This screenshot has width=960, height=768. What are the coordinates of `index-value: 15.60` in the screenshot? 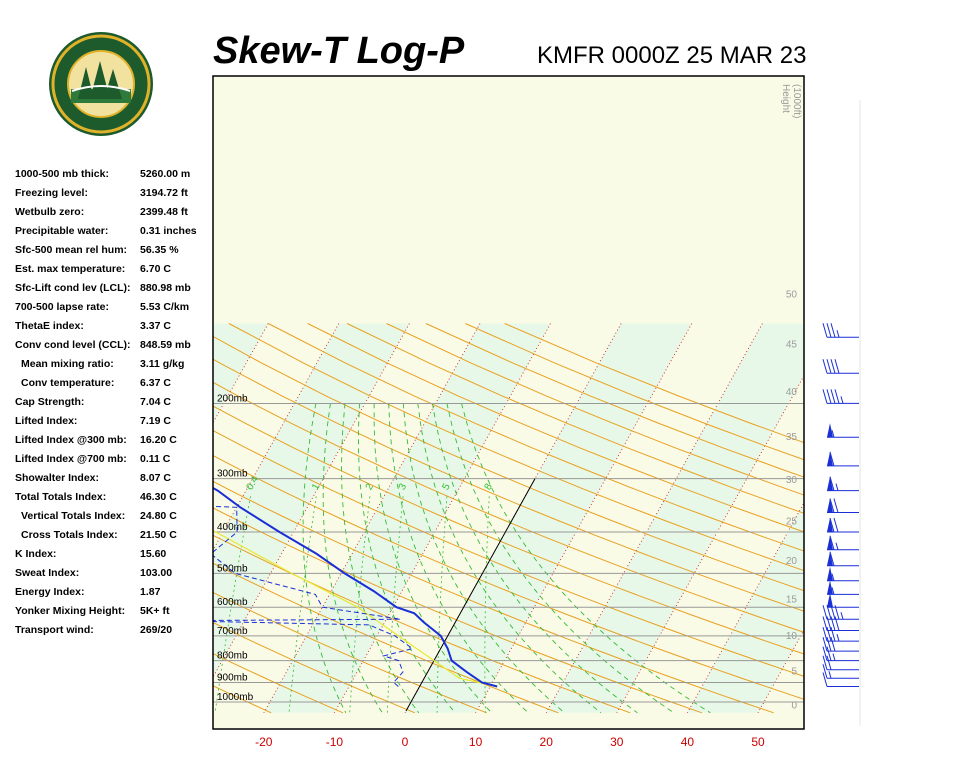 It's located at (153, 554).